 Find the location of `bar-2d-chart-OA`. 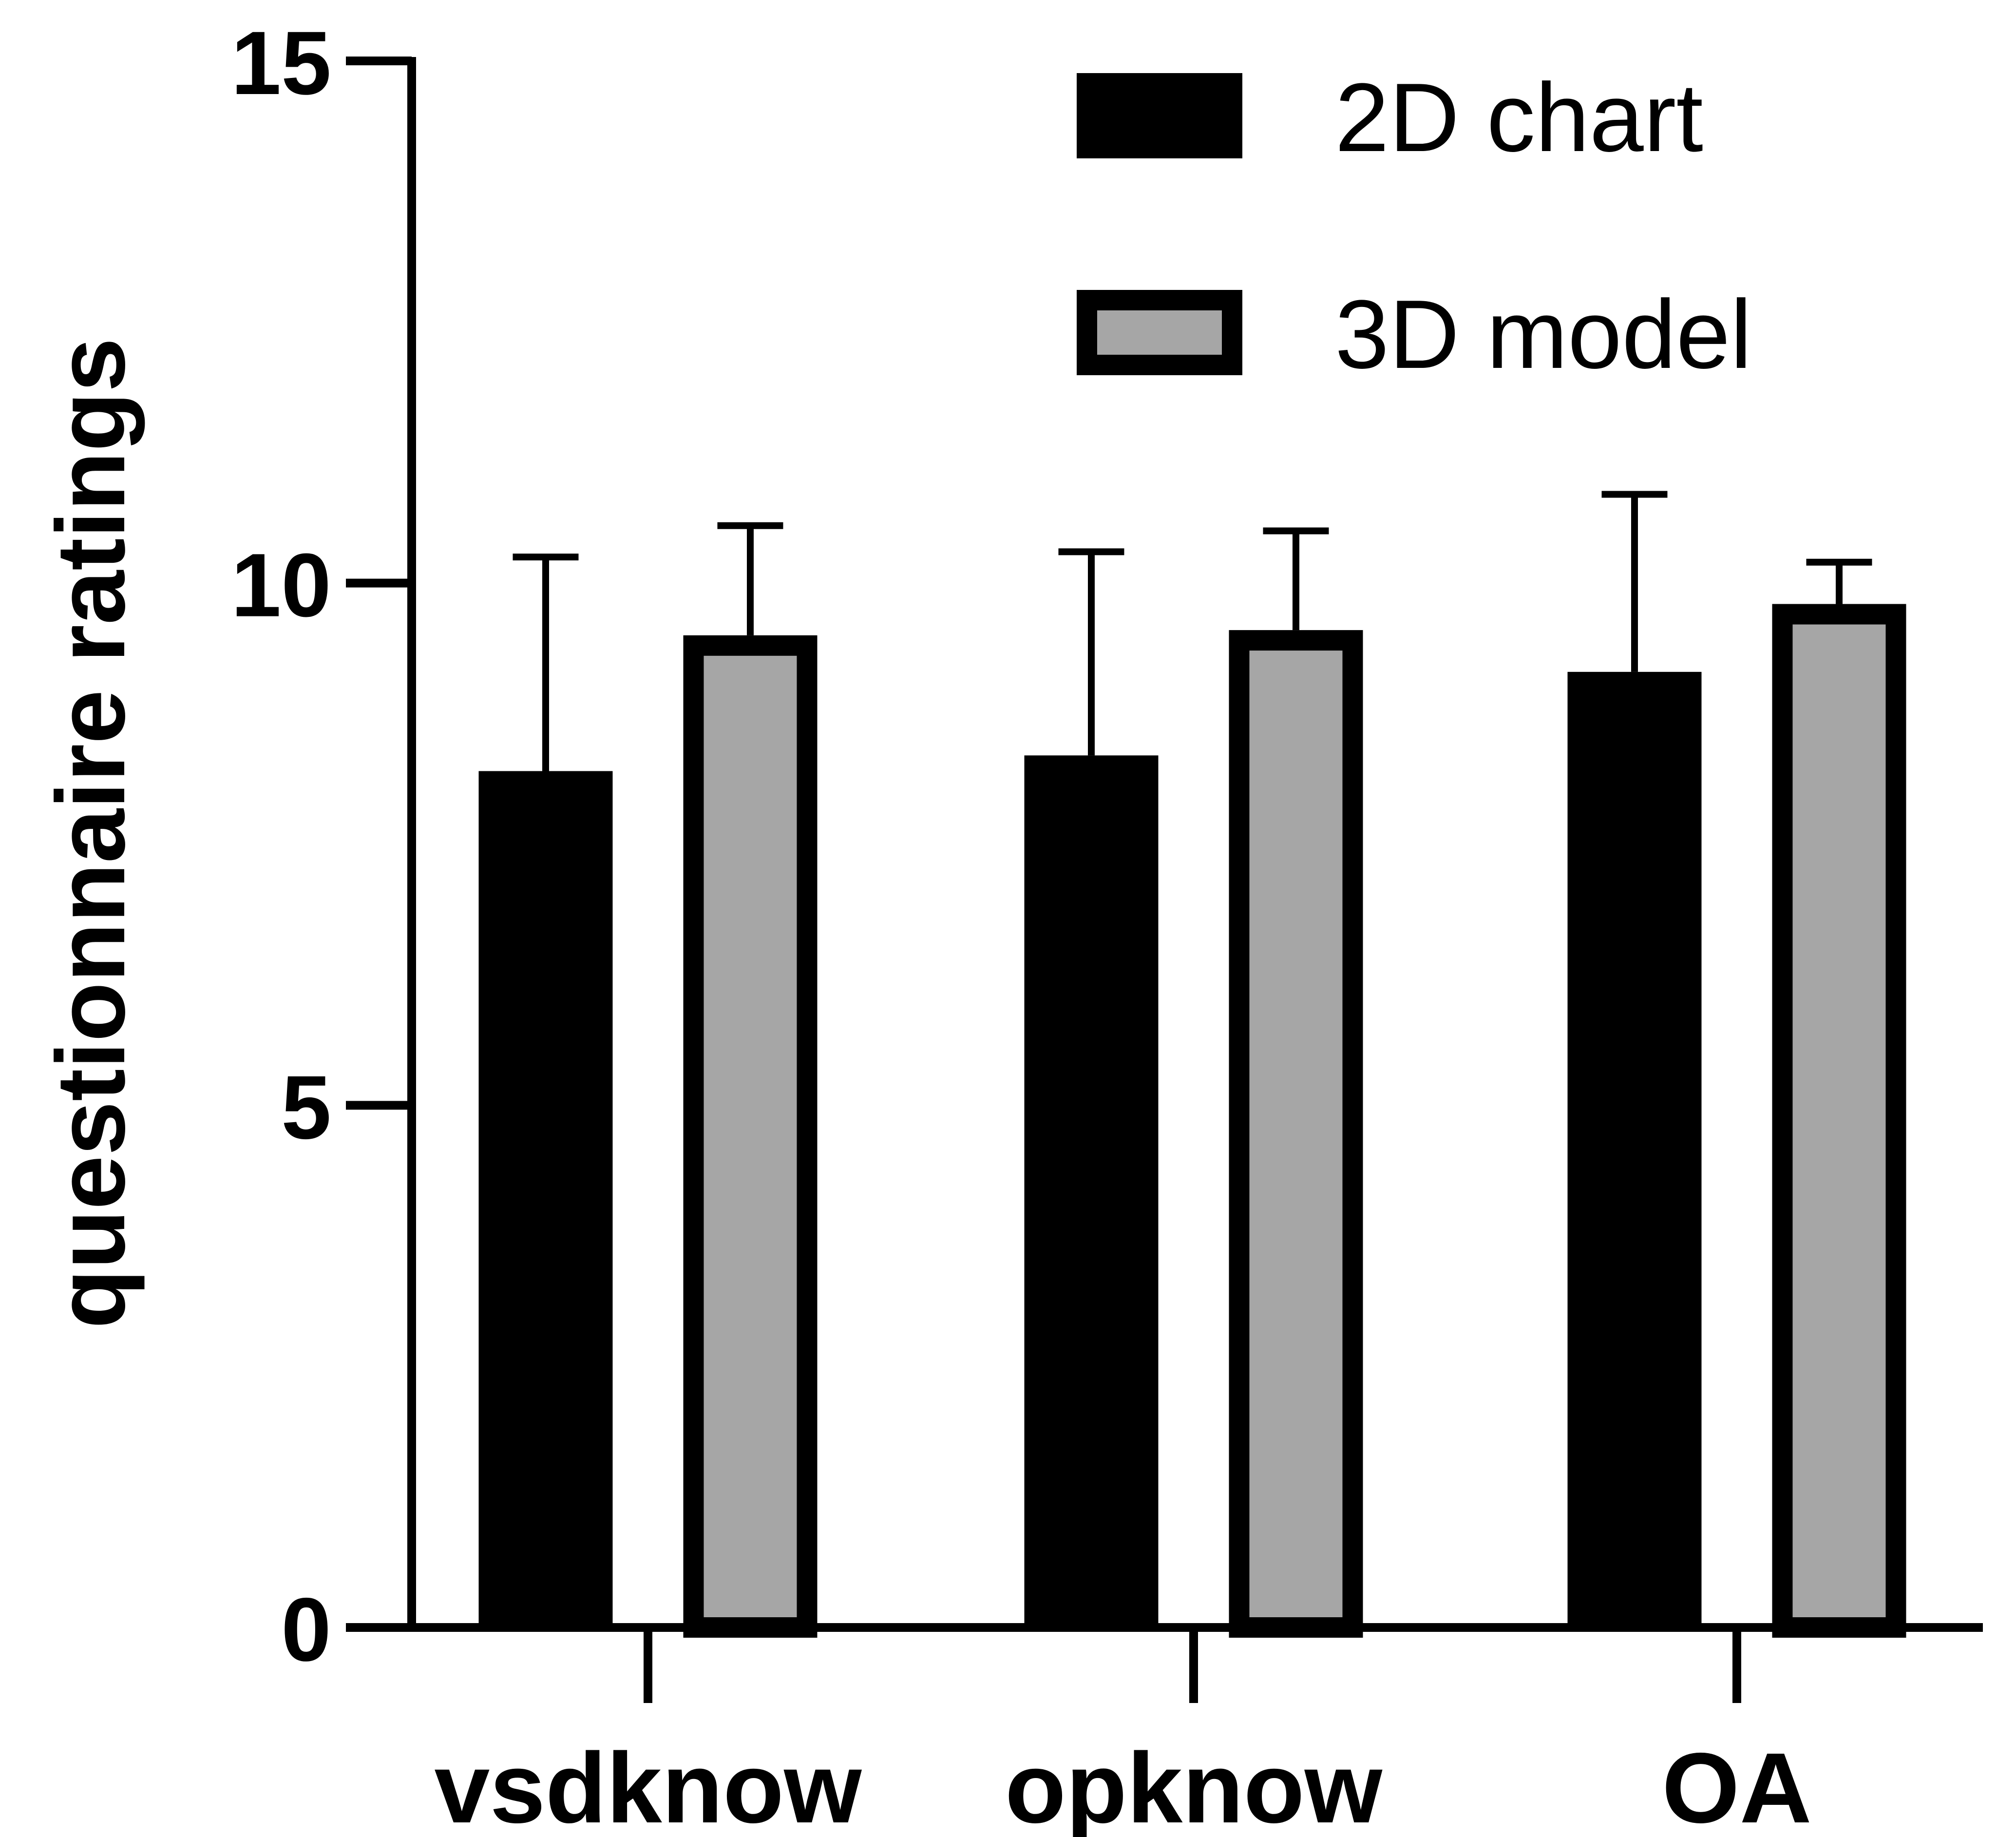

bar-2d-chart-OA is located at coordinates (1634, 1149).